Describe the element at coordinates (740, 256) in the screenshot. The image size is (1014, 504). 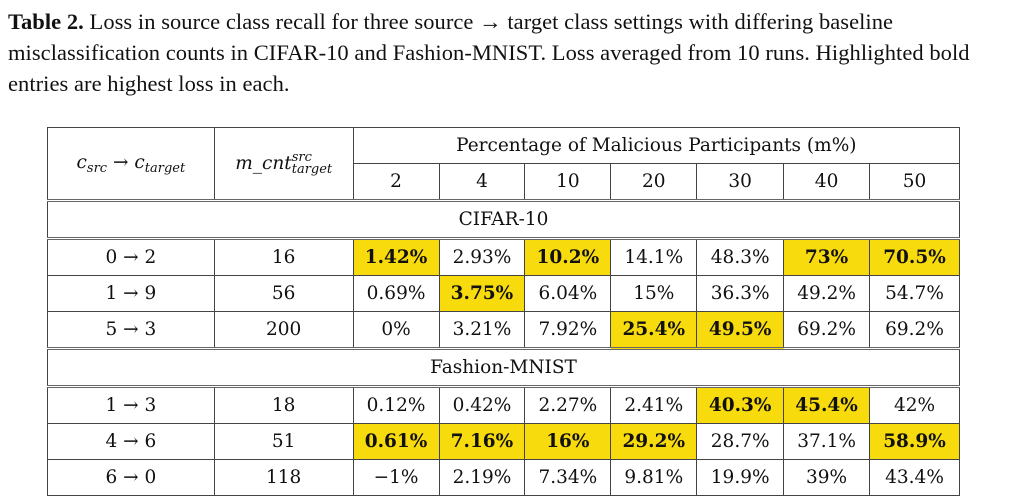
I see `value-cell: 48.3%` at that location.